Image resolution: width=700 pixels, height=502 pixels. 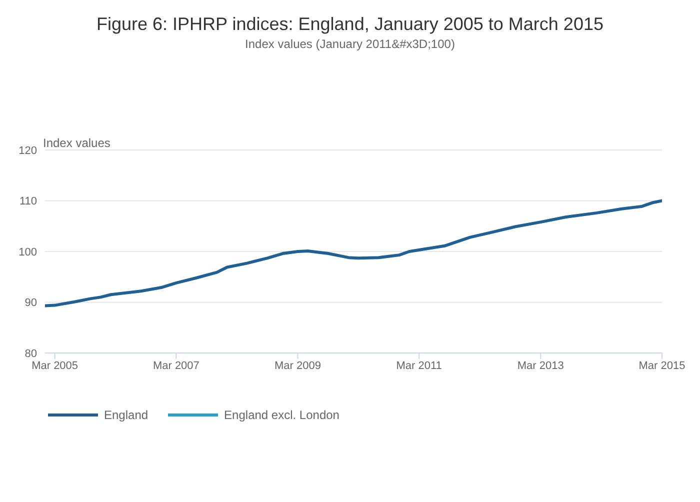 I want to click on x-tick-label: Mar 2015, so click(x=662, y=366).